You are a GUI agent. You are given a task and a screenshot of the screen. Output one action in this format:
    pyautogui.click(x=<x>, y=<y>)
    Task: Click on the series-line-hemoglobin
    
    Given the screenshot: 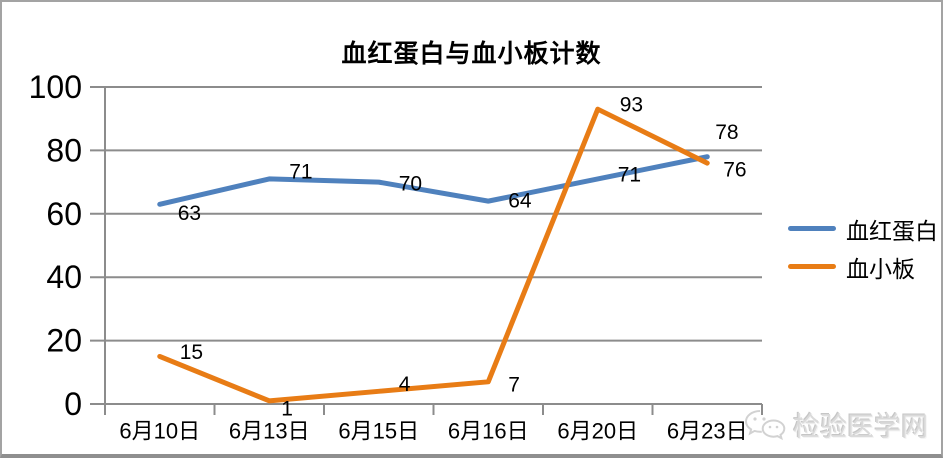 What is the action you would take?
    pyautogui.click(x=433, y=180)
    